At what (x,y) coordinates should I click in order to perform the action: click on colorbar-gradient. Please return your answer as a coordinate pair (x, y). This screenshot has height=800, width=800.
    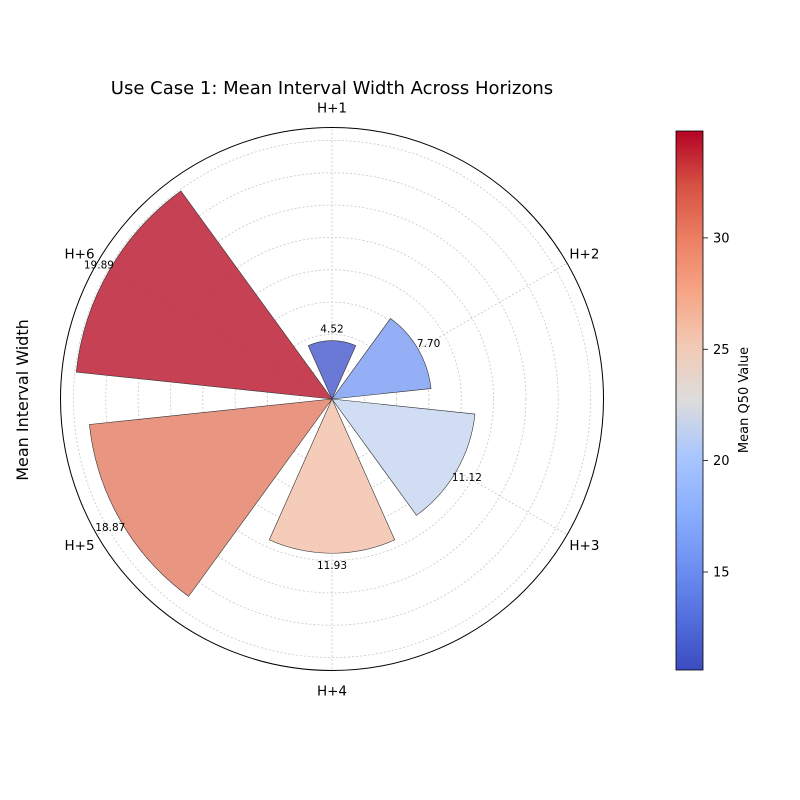
    Looking at the image, I should click on (689, 400).